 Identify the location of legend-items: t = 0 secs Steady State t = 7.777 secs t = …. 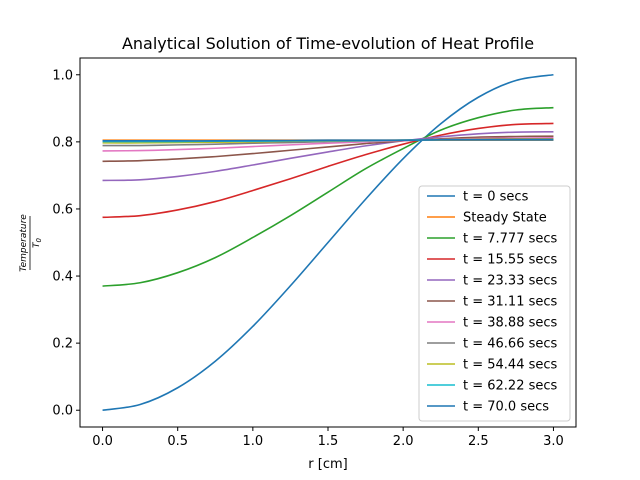
(492, 302).